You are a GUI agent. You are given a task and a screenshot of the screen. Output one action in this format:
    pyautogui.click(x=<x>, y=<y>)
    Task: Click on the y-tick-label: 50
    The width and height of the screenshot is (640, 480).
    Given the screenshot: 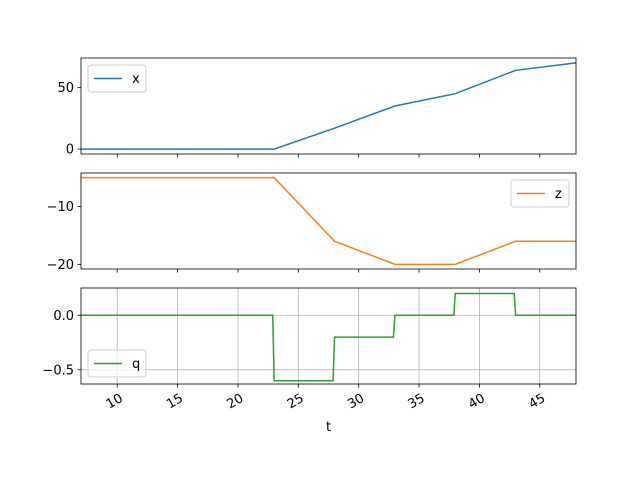 What is the action you would take?
    pyautogui.click(x=65, y=88)
    